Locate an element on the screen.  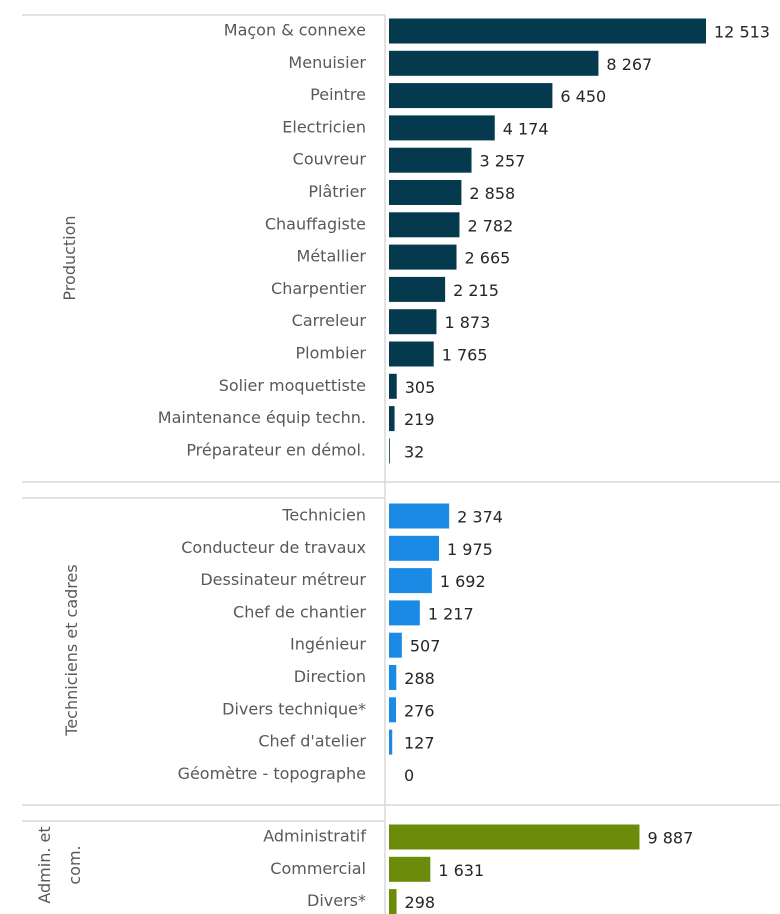
value-label: 1 692 is located at coordinates (463, 581).